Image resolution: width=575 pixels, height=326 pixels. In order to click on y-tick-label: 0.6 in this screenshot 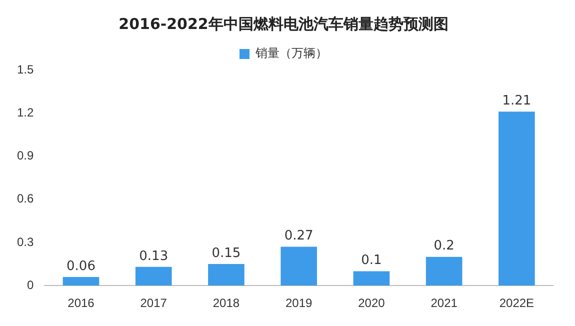, I will do `click(25, 199)`.